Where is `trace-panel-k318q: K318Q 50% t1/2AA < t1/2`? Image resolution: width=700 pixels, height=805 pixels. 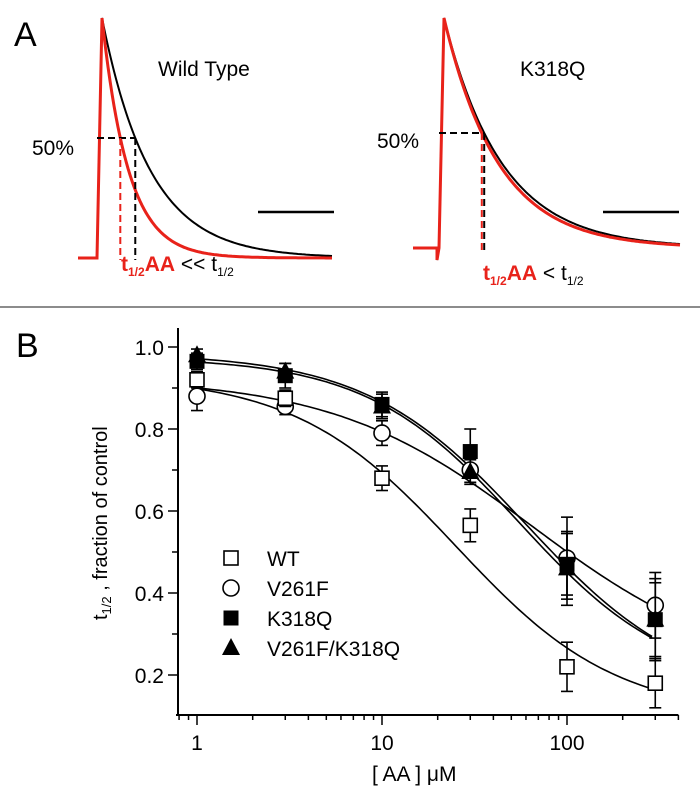 trace-panel-k318q: K318Q 50% t1/2AA < t1/2 is located at coordinates (529, 152).